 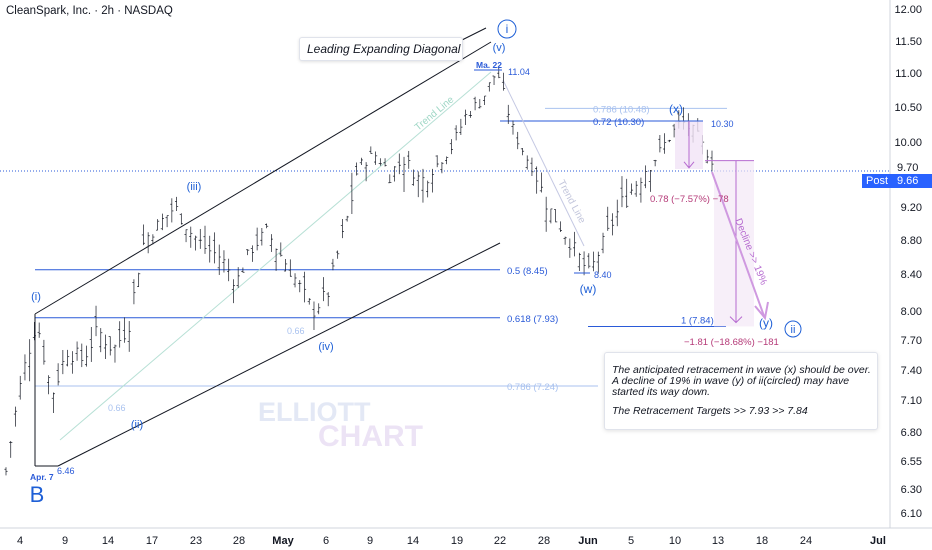 What do you see at coordinates (474, 34) in the screenshot?
I see `callout-pointer` at bounding box center [474, 34].